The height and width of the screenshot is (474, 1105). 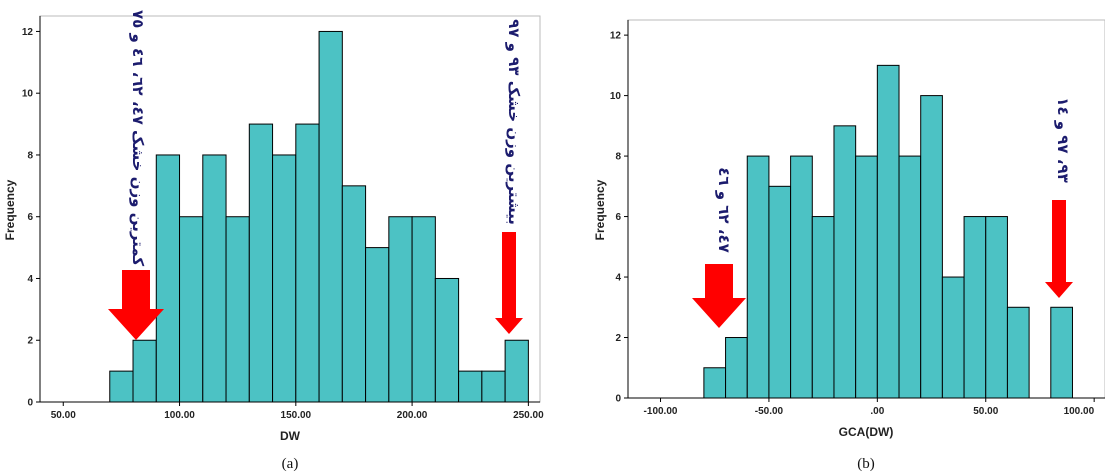 I want to click on y-tick-label-b-2: 4, so click(x=618, y=278).